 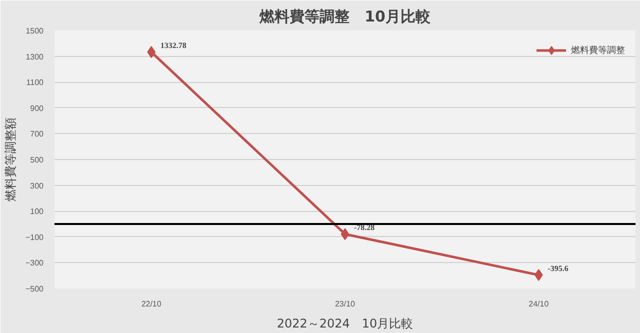 I want to click on y-tick-label: 1500, so click(x=35, y=31).